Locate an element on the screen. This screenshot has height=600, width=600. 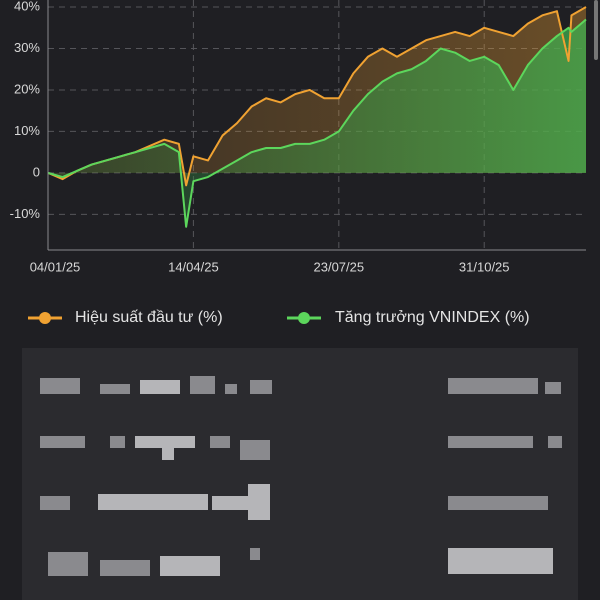
x-tick-label: 31/10/25 is located at coordinates (484, 266).